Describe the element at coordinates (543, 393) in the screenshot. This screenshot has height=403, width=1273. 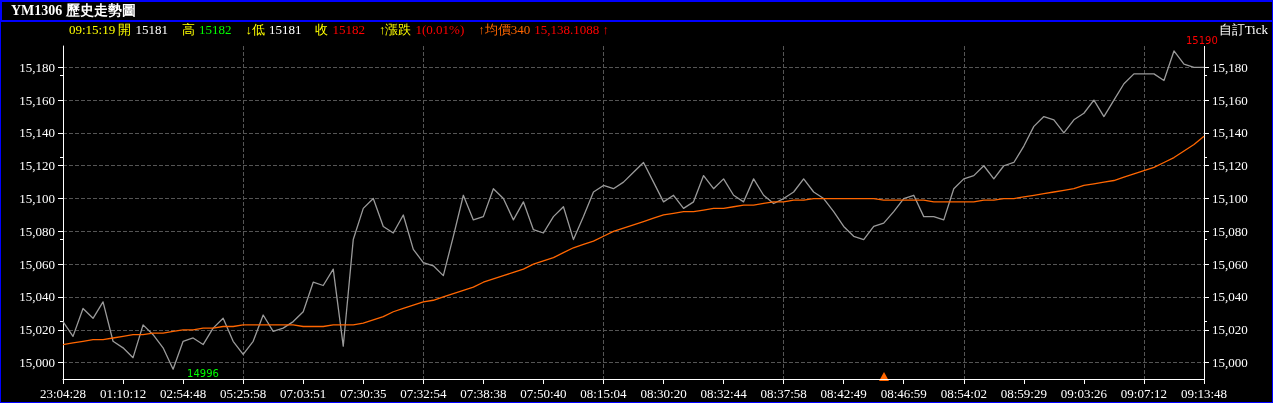
I see `x-tick-label: 07:50:40` at that location.